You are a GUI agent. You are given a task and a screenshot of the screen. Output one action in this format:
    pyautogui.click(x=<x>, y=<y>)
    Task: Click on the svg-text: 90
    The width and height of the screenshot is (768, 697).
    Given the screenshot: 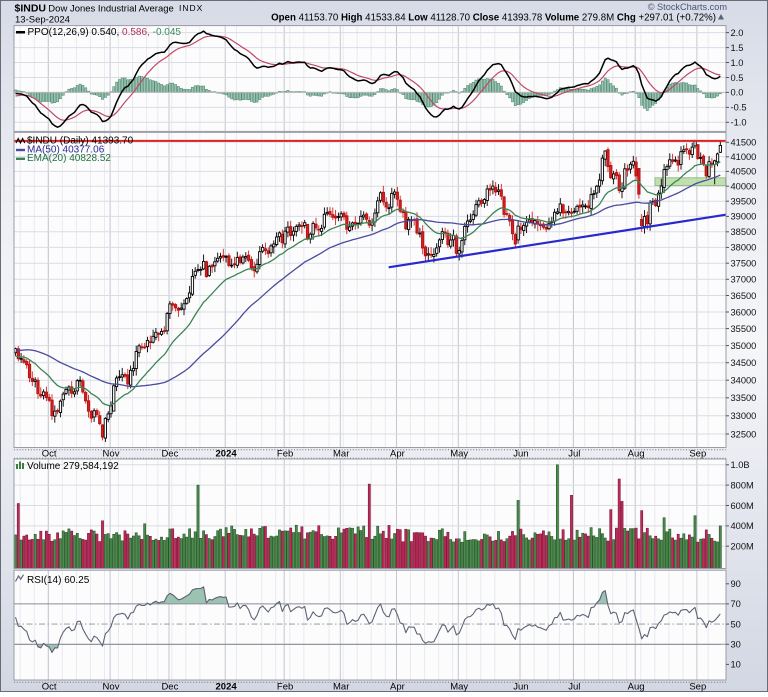 What is the action you would take?
    pyautogui.click(x=736, y=584)
    